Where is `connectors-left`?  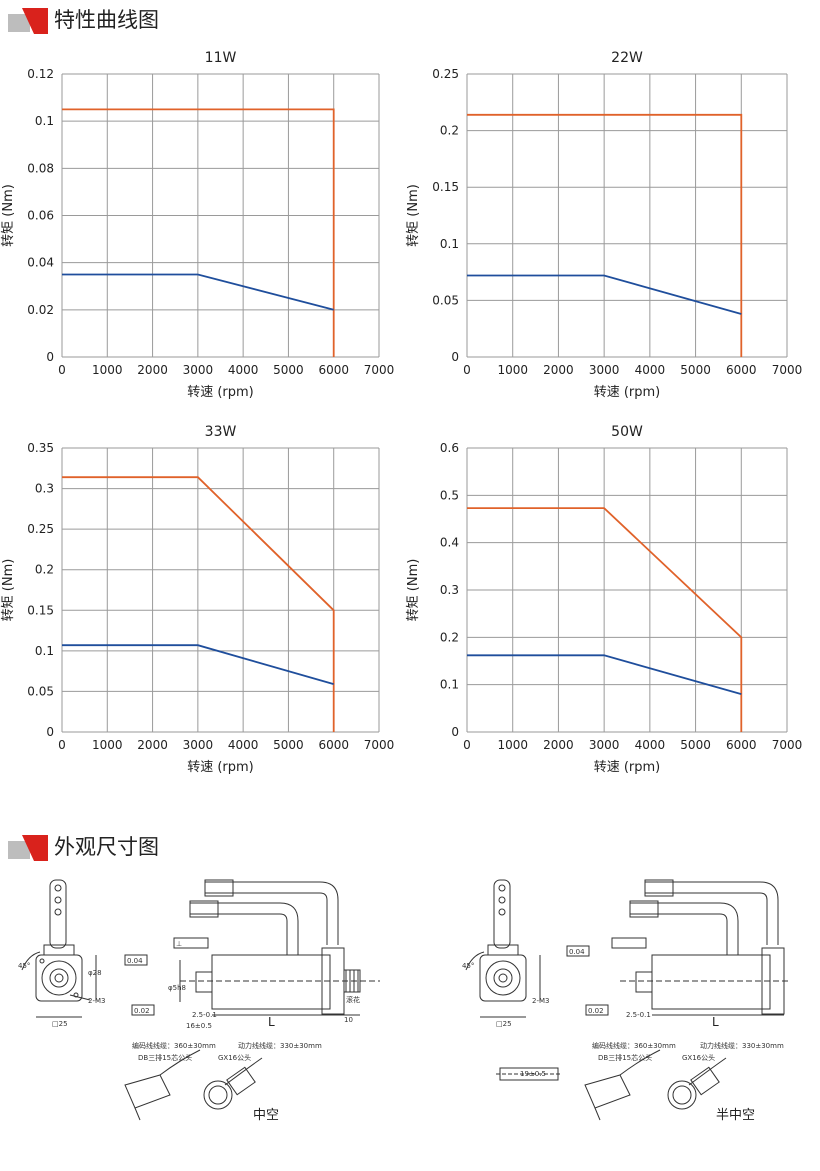 connectors-left is located at coordinates (193, 1085).